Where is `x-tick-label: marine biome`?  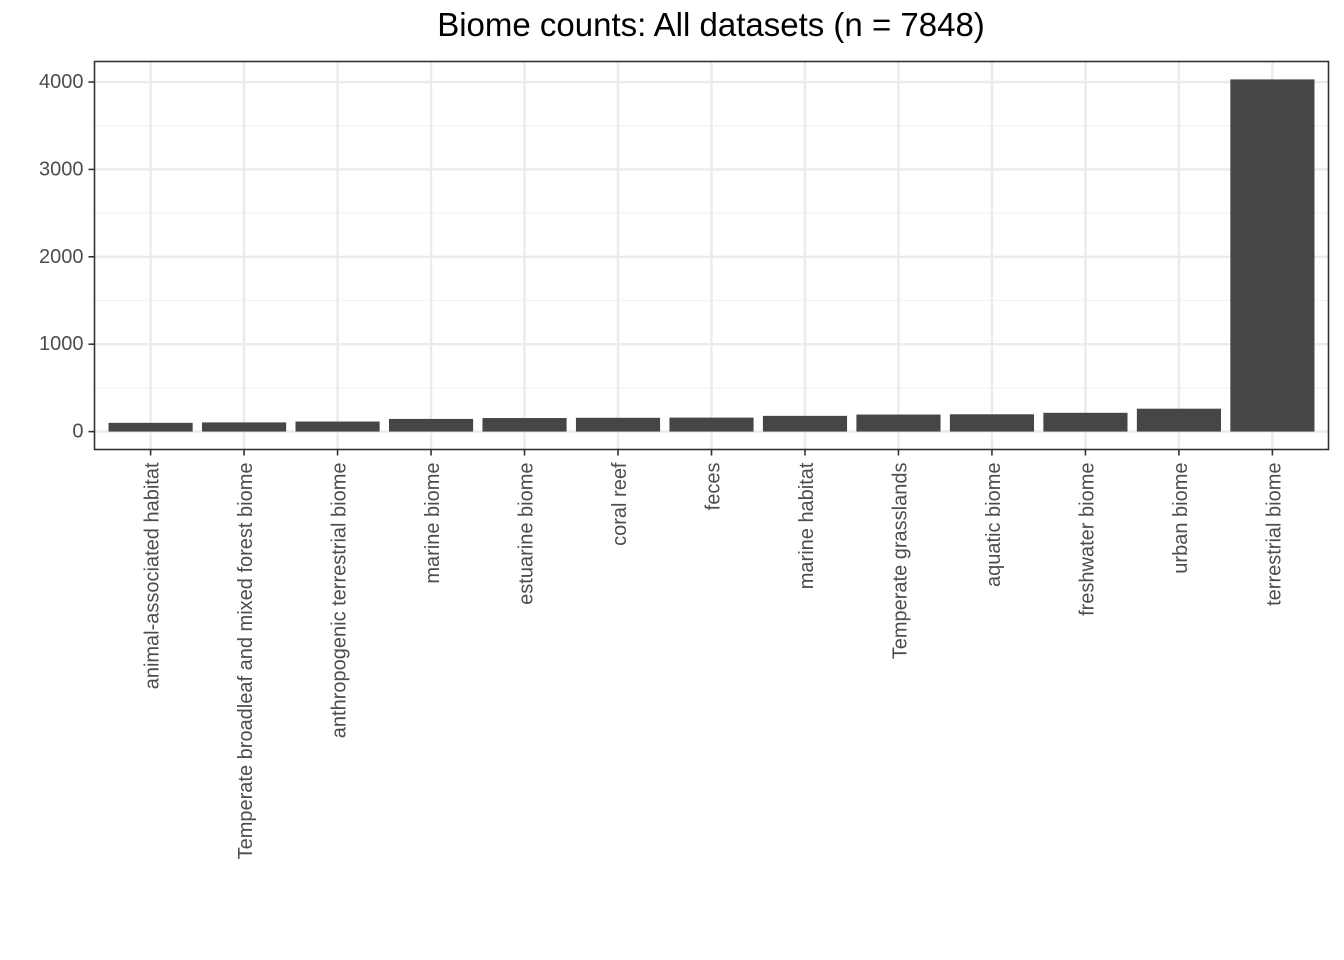 x-tick-label: marine biome is located at coordinates (433, 523).